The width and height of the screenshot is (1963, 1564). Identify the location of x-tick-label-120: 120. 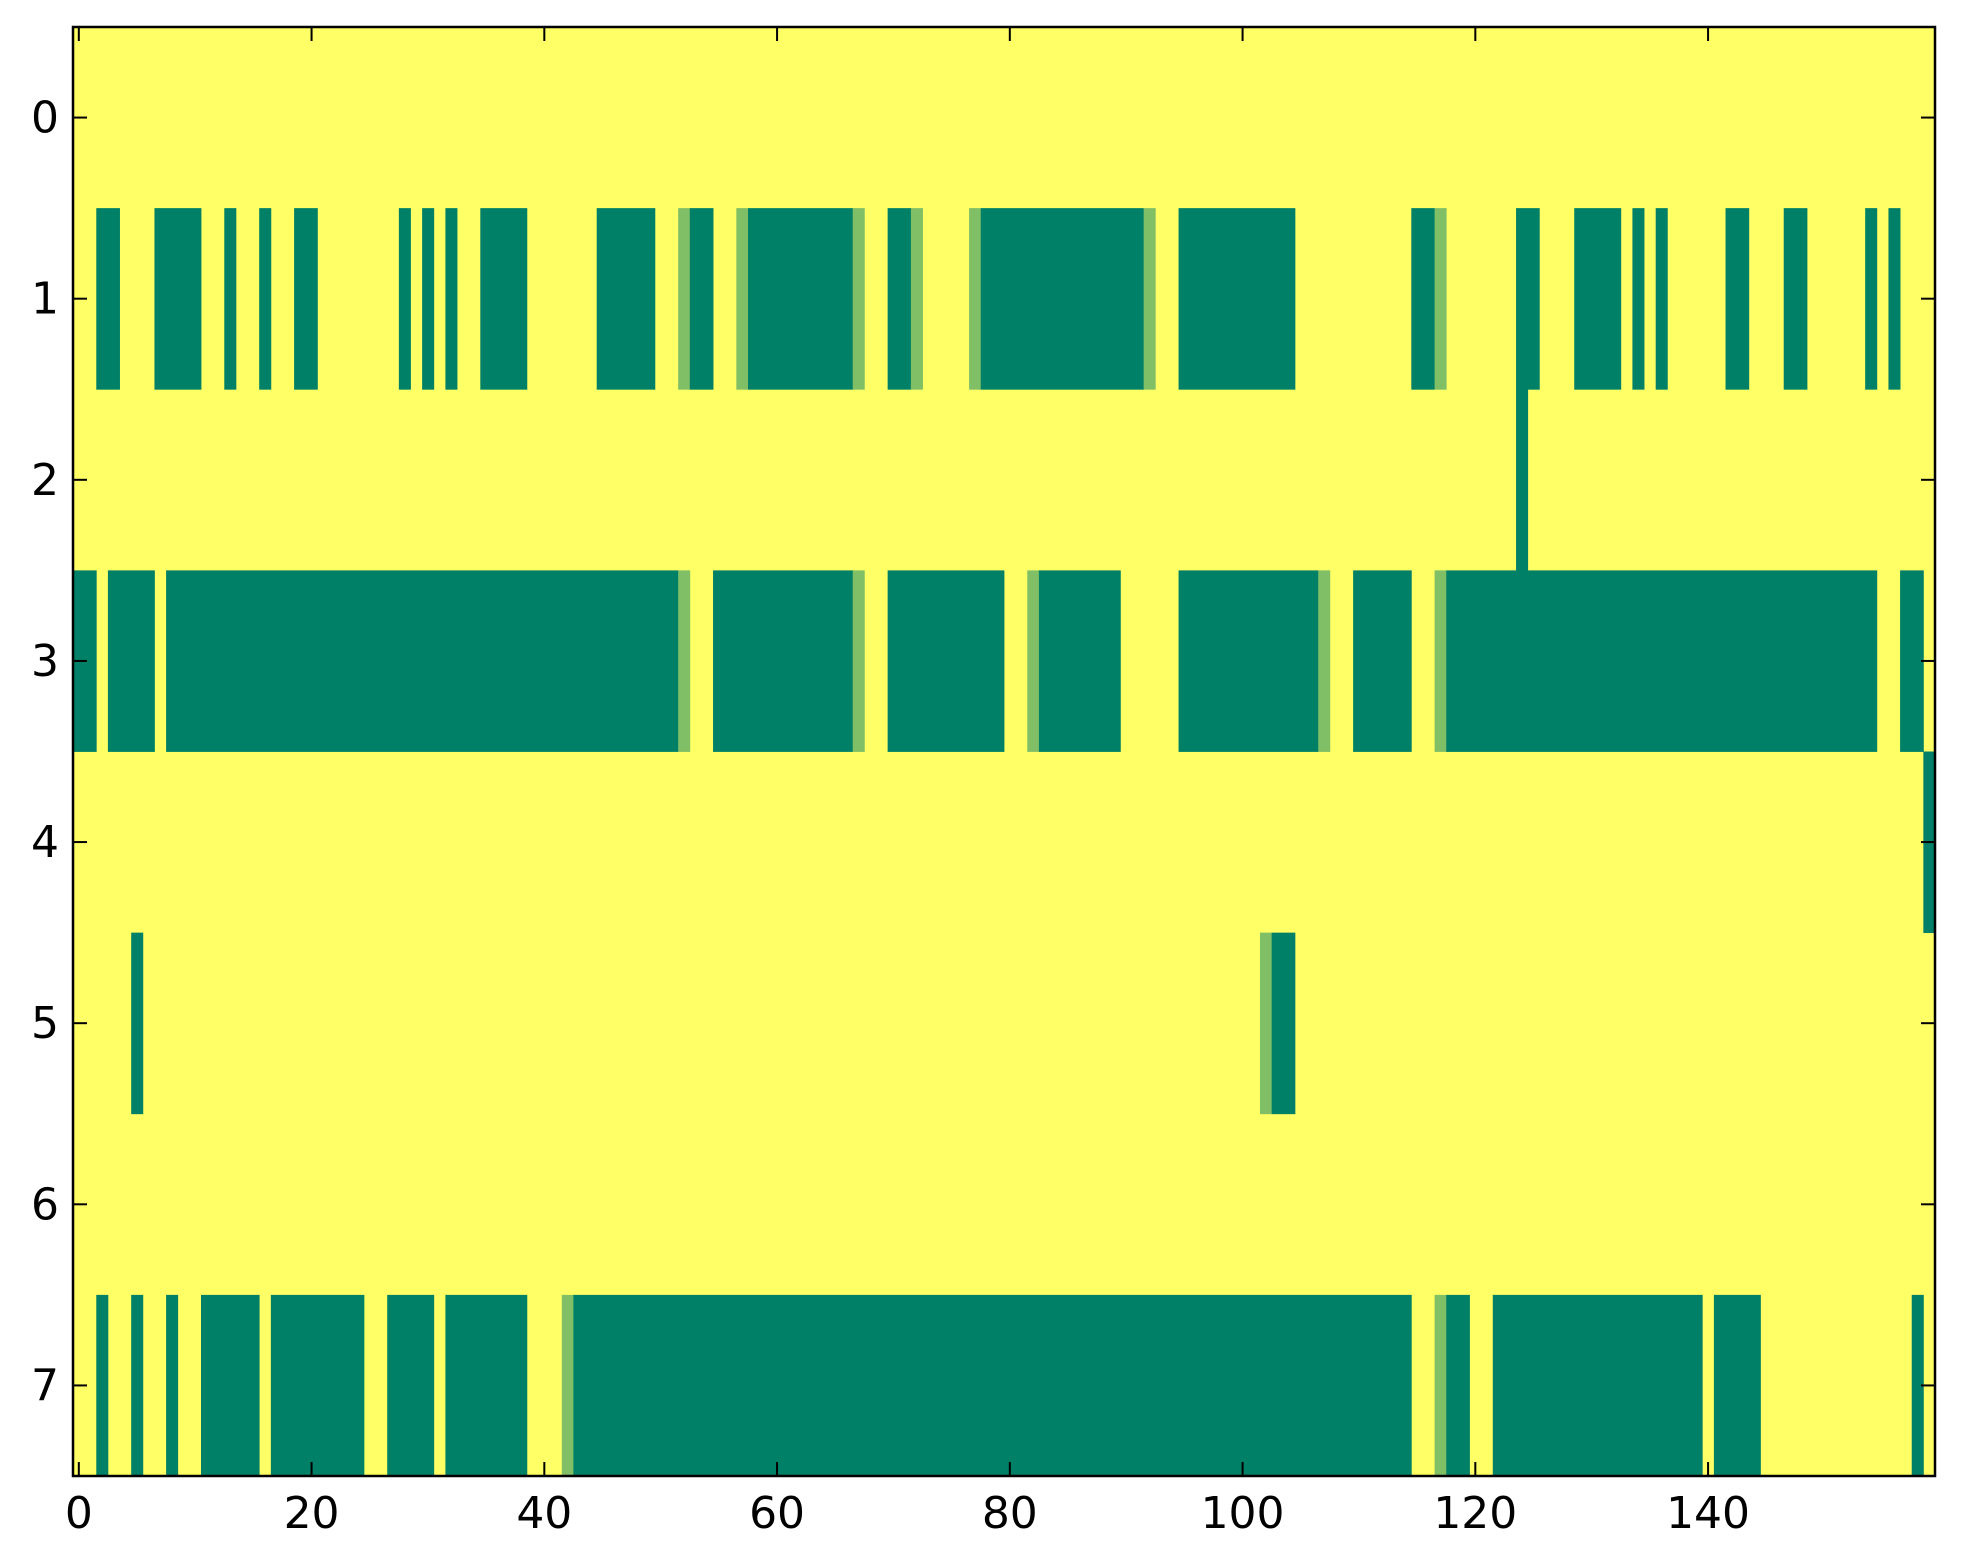
(1475, 1513).